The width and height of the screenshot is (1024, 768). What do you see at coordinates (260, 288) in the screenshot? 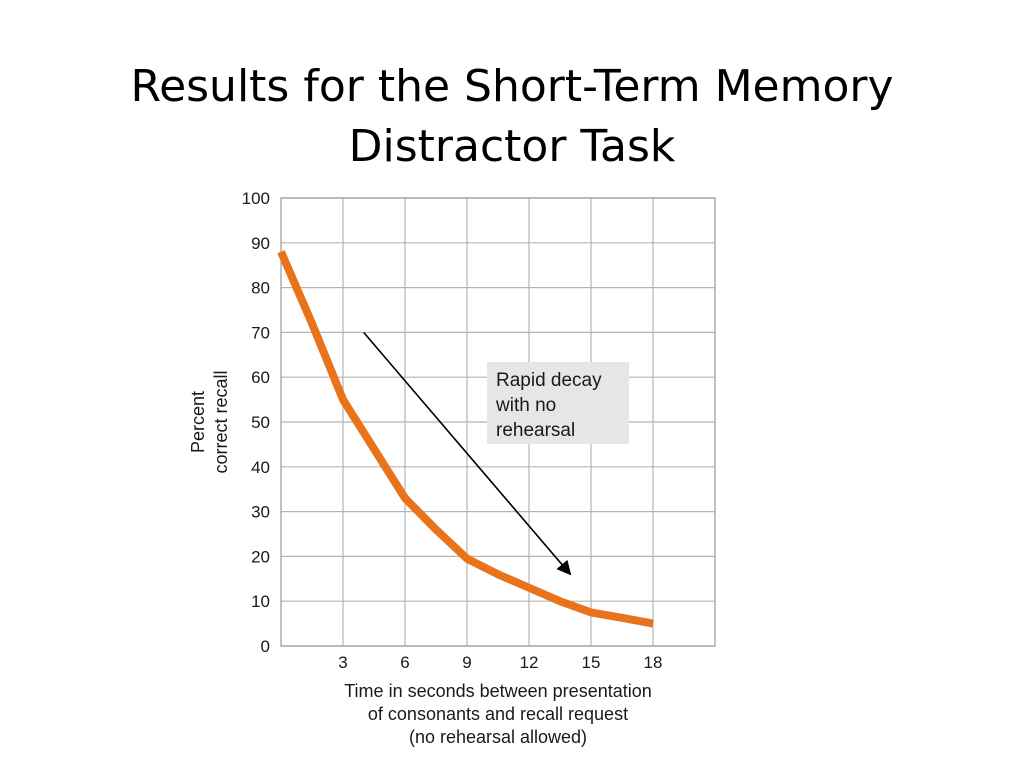
I see `y-tick-label: 80` at bounding box center [260, 288].